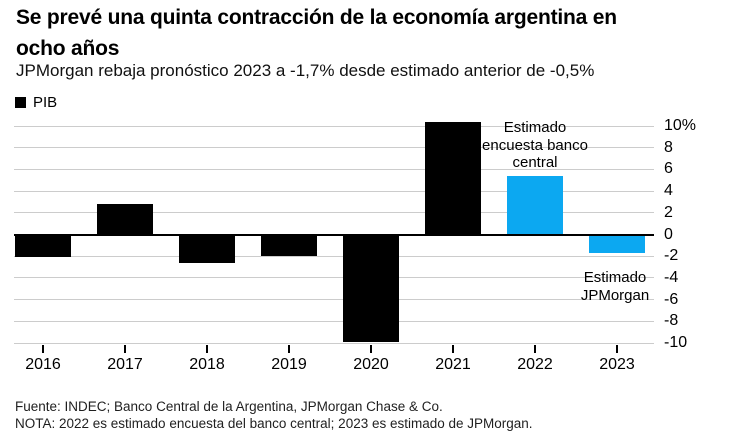 The width and height of the screenshot is (730, 442). What do you see at coordinates (615, 286) in the screenshot?
I see `annotation-jpmorgan: Estimado JPMorgan` at bounding box center [615, 286].